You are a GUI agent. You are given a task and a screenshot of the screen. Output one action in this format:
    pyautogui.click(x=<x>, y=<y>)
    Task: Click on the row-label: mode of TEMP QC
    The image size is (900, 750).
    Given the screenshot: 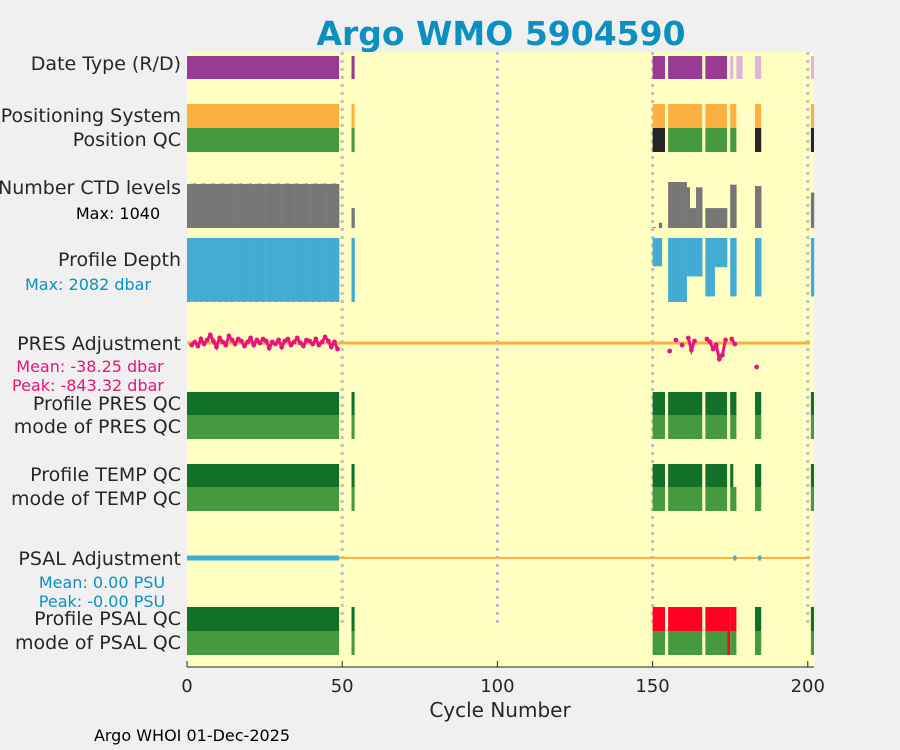 What is the action you would take?
    pyautogui.click(x=96, y=499)
    